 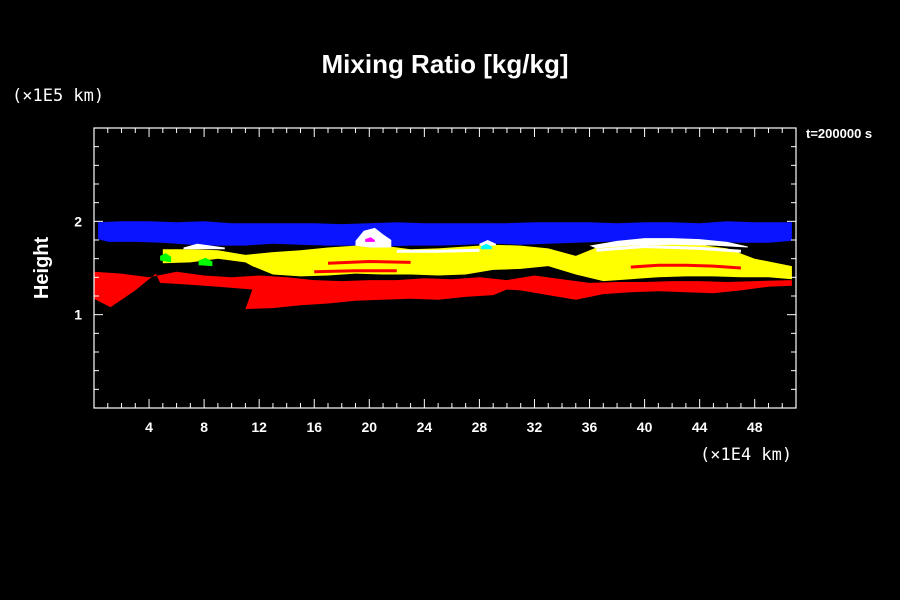 I want to click on data-layers, so click(x=443, y=265).